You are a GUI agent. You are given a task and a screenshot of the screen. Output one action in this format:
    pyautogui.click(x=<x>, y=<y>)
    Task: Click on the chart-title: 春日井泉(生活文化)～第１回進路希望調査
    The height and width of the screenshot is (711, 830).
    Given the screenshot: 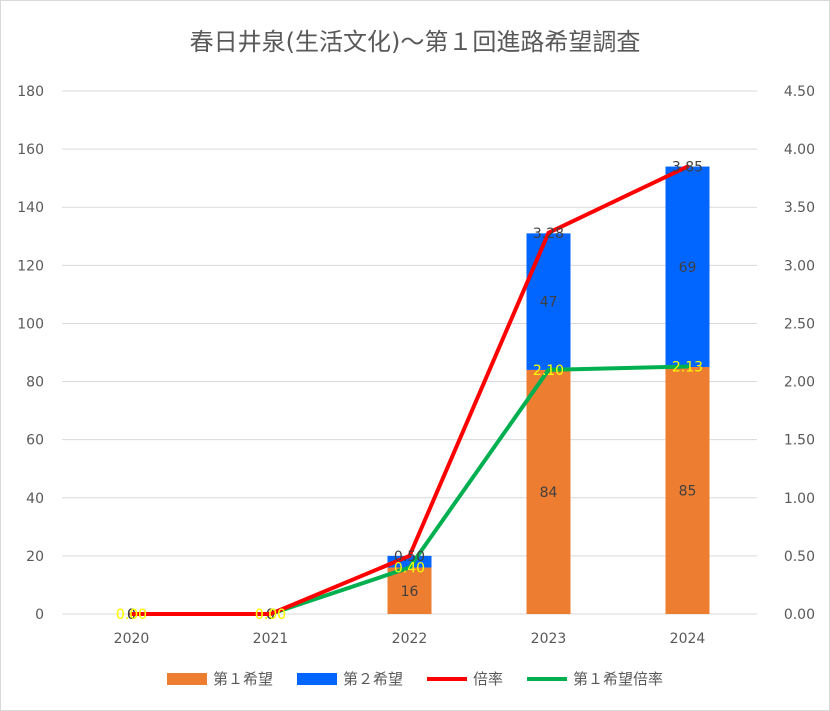 What is the action you would take?
    pyautogui.click(x=415, y=42)
    